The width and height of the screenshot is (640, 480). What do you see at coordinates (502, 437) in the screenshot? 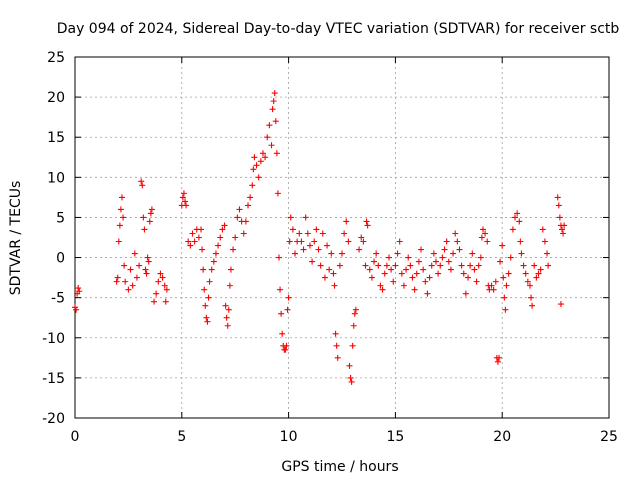
I see `x-tick-label: 20` at bounding box center [502, 437].